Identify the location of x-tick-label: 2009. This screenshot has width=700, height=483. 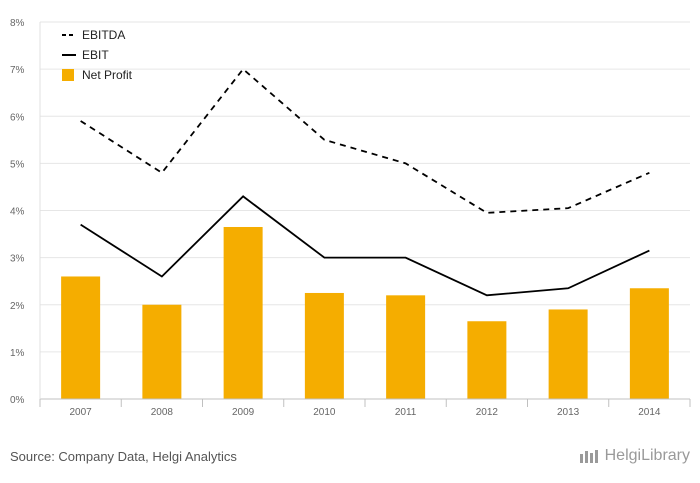
(243, 412).